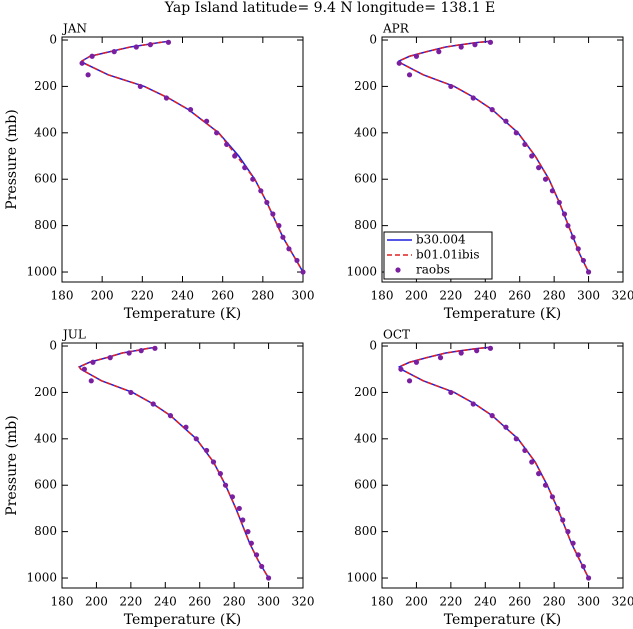  What do you see at coordinates (12, 465) in the screenshot?
I see `y-axis-label: Pressure (mb)` at bounding box center [12, 465].